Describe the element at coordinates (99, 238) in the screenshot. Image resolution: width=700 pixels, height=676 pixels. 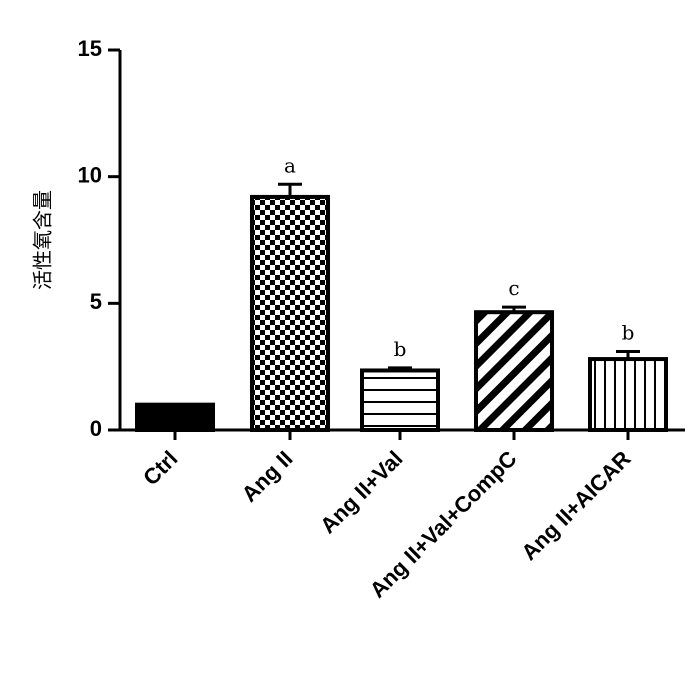
I see `y-ticks: 0 5 10 15` at that location.